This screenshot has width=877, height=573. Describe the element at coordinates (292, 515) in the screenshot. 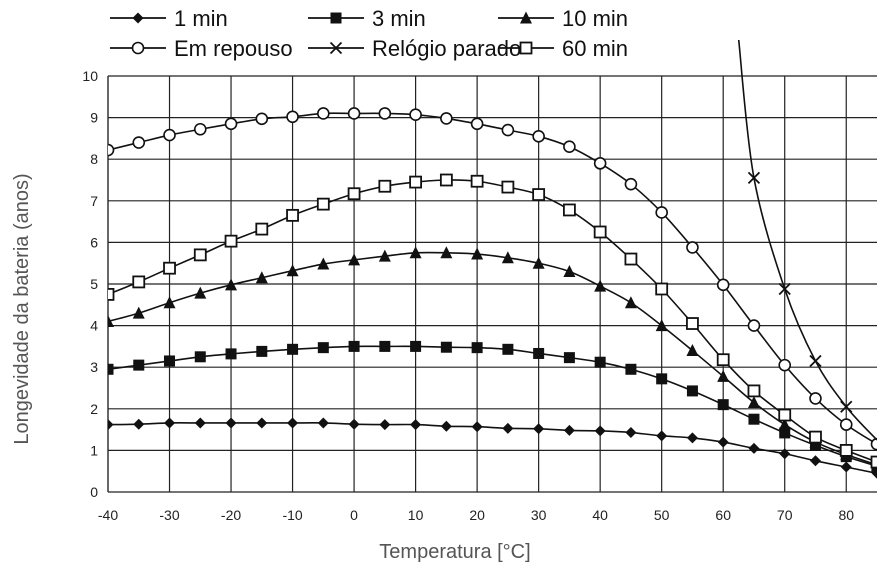

I see `x-tick-label: -10` at that location.